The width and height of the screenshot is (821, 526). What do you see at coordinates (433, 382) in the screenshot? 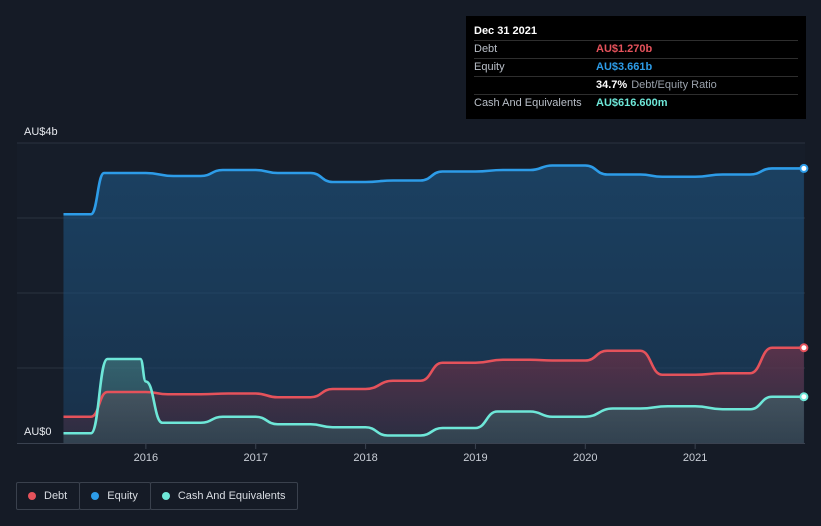
I see `line-debt` at bounding box center [433, 382].